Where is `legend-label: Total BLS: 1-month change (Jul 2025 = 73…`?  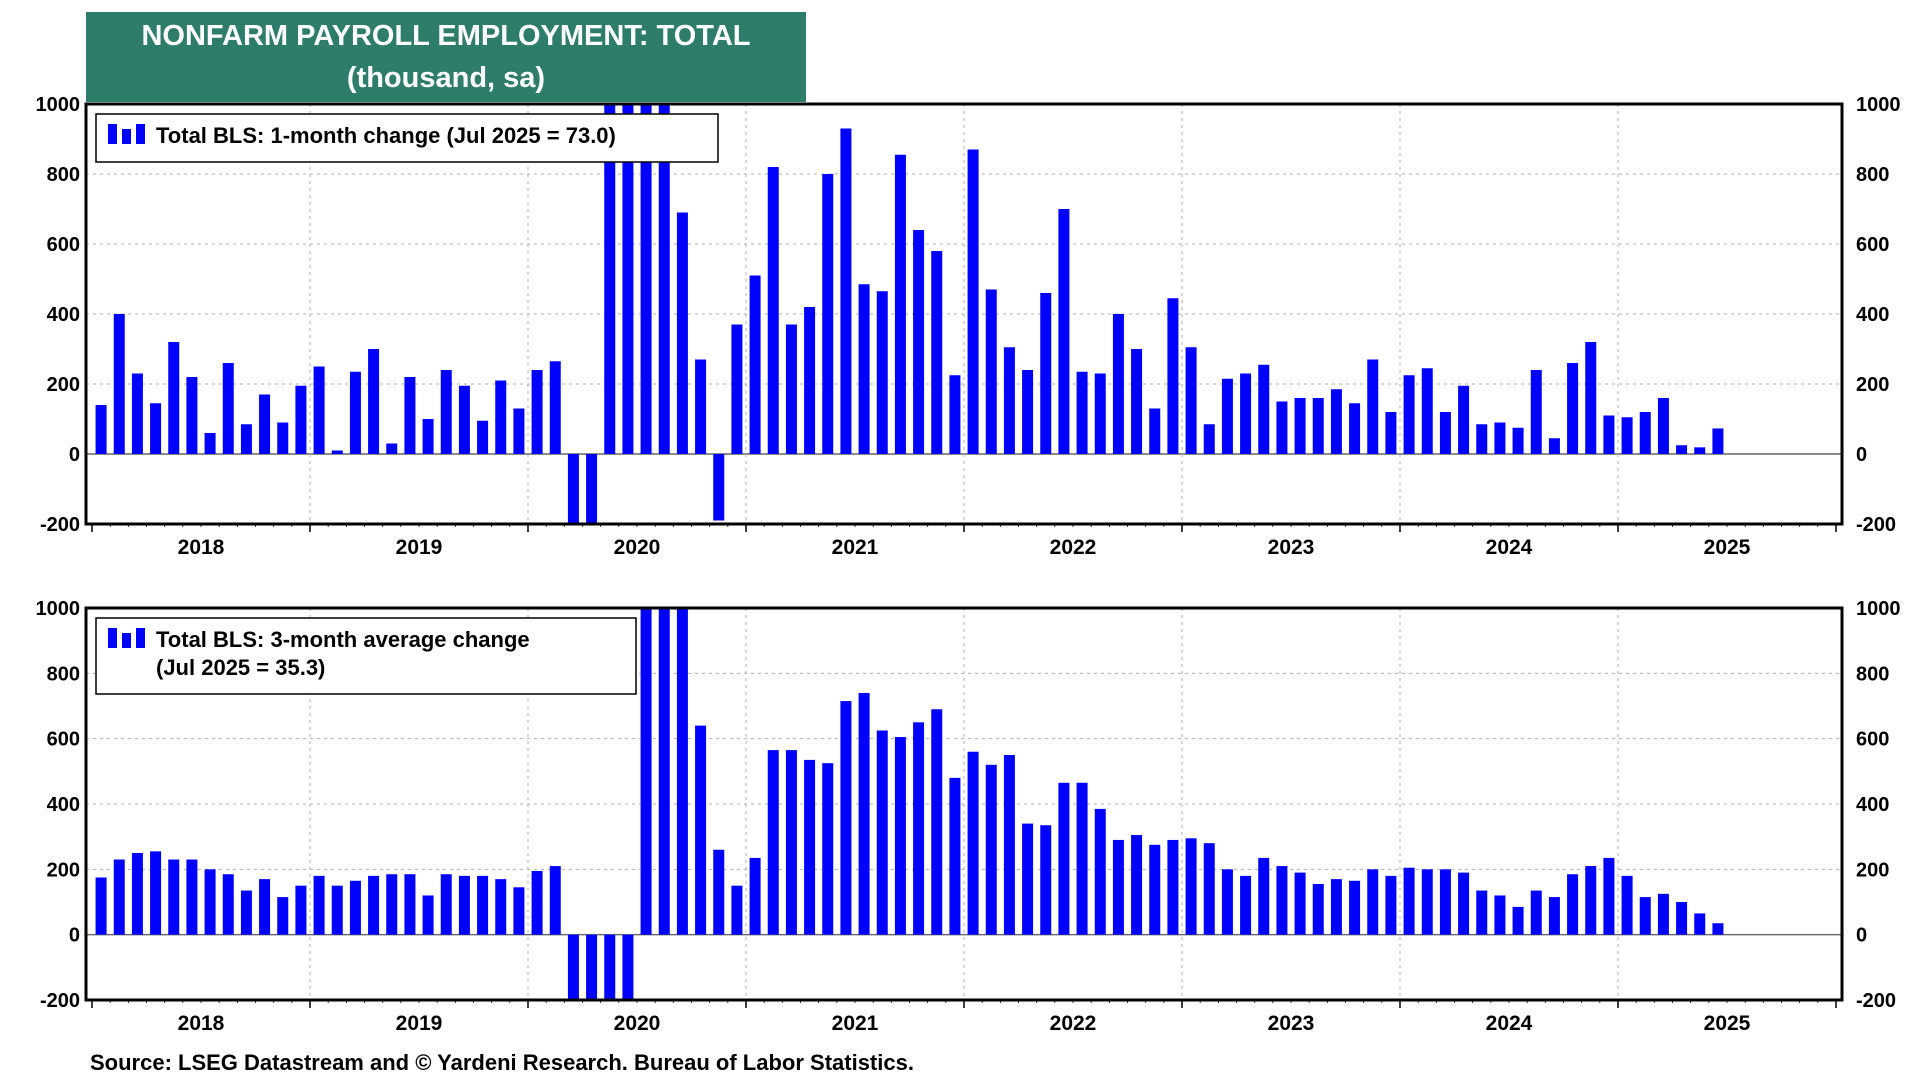
legend-label: Total BLS: 1-month change (Jul 2025 = 73… is located at coordinates (386, 135).